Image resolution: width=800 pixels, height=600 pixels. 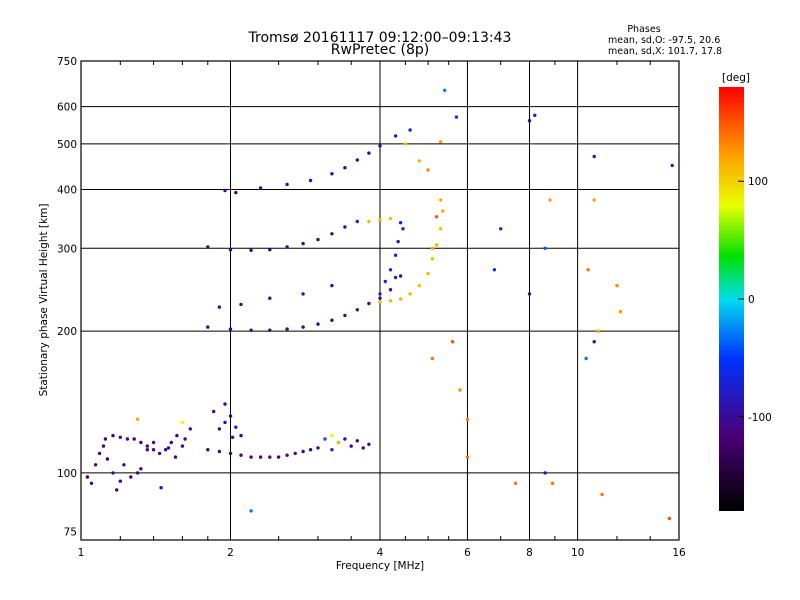 I want to click on x-tick-label: 4, so click(x=380, y=553).